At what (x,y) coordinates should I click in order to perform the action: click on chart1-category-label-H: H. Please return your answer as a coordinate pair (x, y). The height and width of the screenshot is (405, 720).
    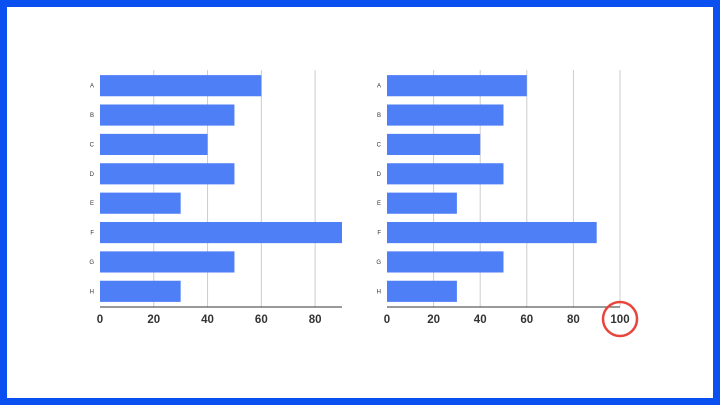
    Looking at the image, I should click on (92, 292).